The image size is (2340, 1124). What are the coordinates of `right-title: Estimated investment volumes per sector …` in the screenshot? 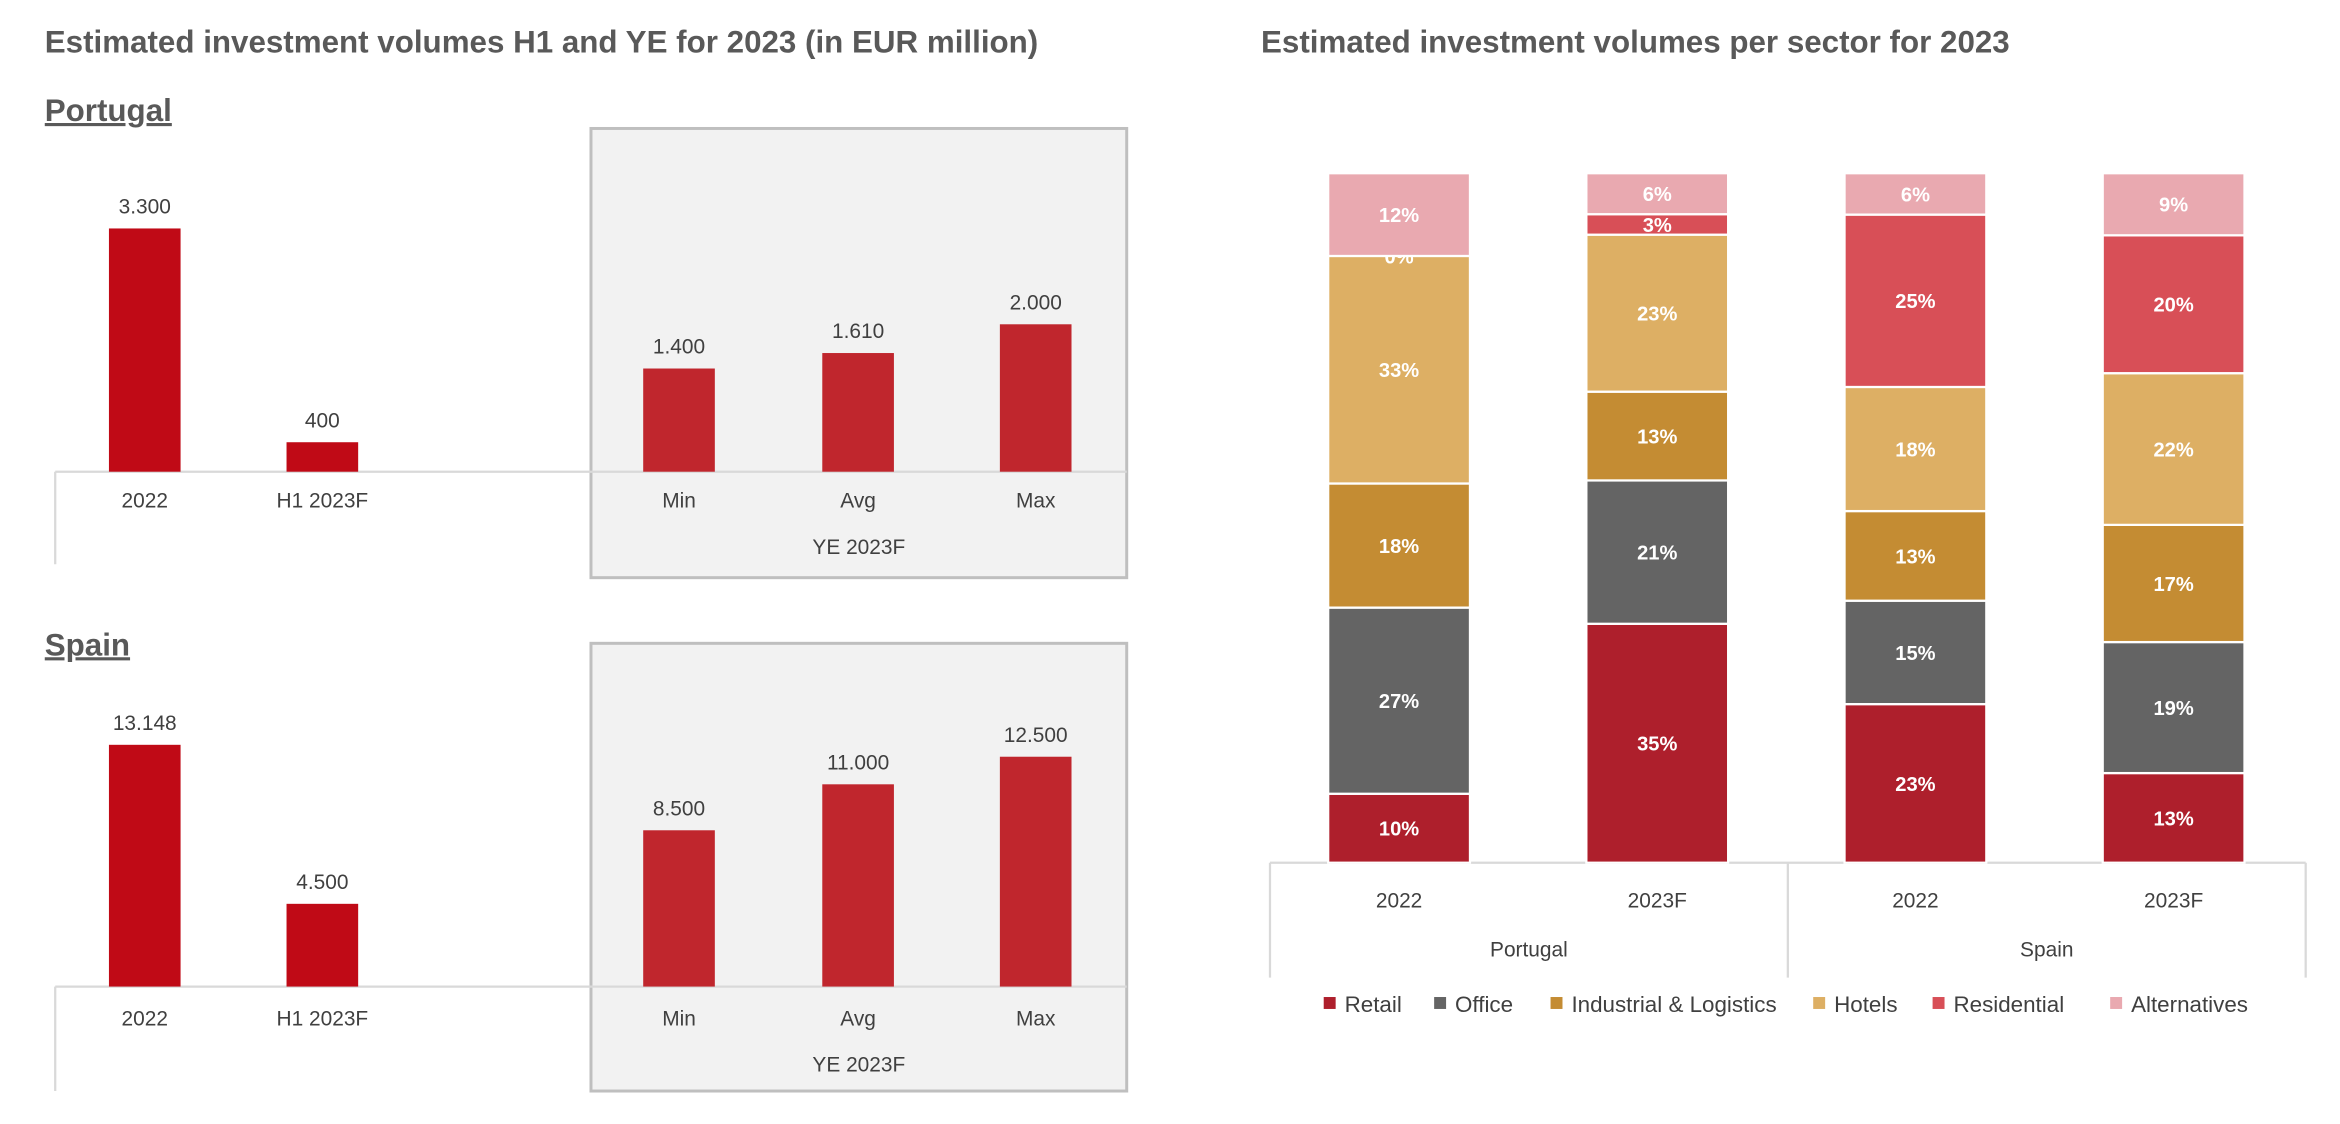 It's located at (1635, 41).